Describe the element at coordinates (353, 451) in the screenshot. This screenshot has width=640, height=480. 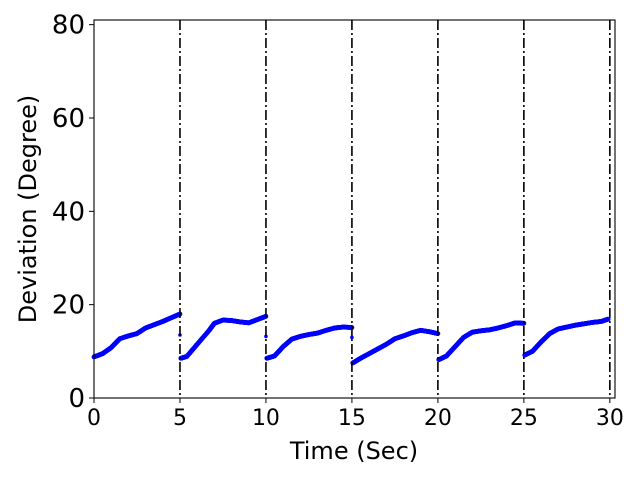
I see `x-axis-label: Time (Sec)` at that location.